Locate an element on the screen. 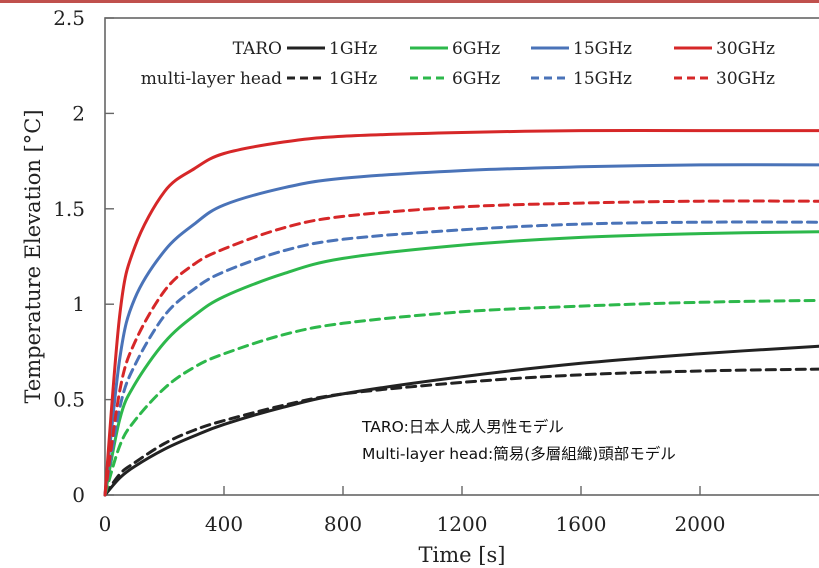  legend-group-label: TARO is located at coordinates (257, 49).